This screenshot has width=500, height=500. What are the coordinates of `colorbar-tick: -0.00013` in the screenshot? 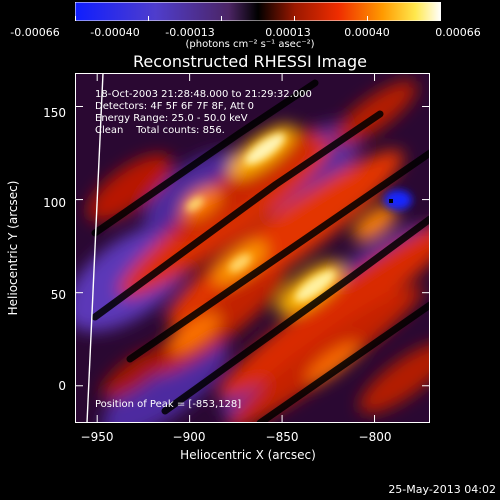 It's located at (190, 32).